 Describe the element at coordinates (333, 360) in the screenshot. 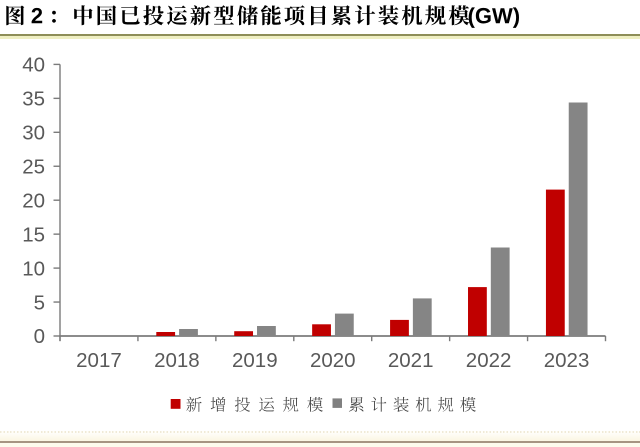

I see `svg-text: 2020` at that location.